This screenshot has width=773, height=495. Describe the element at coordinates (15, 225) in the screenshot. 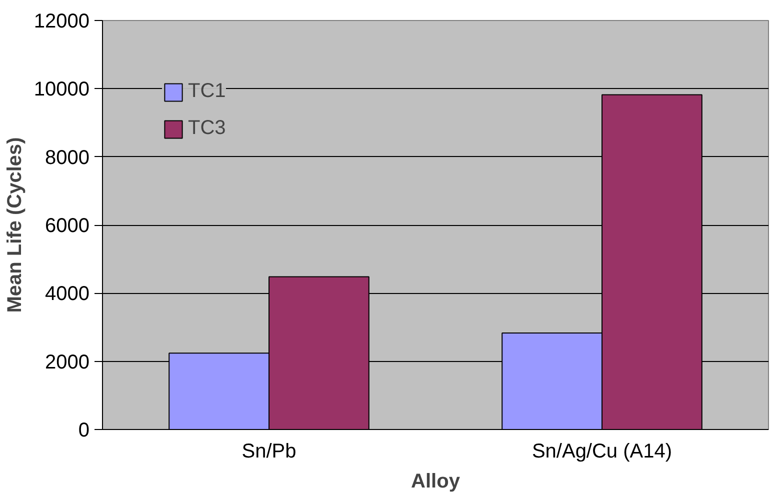

I see `y-axis-title: Mean Life (Cycles)` at that location.